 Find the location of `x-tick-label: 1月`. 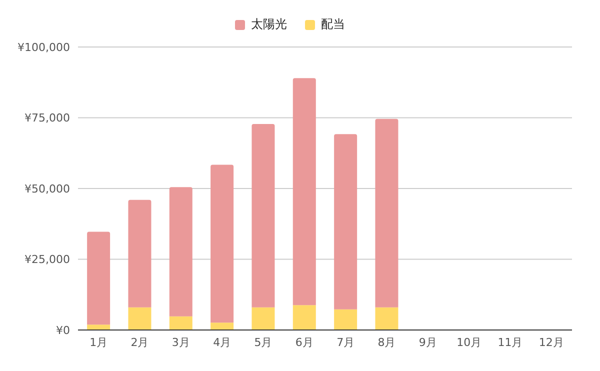

x-tick-label: 1月 is located at coordinates (99, 342).